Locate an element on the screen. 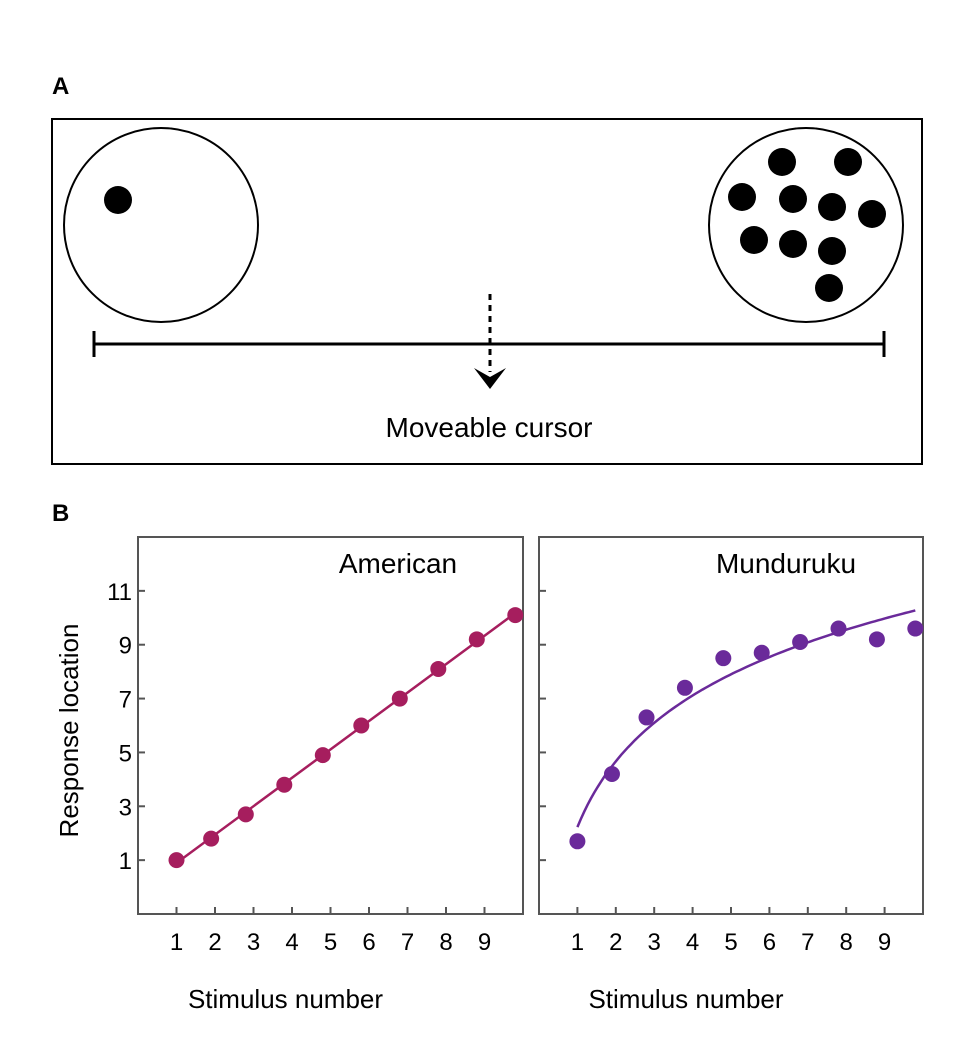  y-tick-label: 1 is located at coordinates (125, 861).